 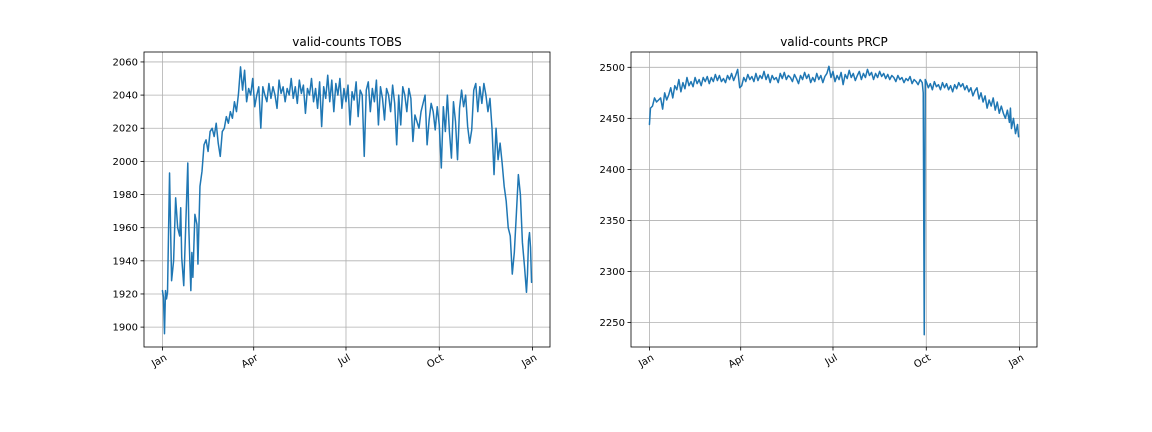 I want to click on prcp-ytick-label: 2450, so click(x=612, y=119).